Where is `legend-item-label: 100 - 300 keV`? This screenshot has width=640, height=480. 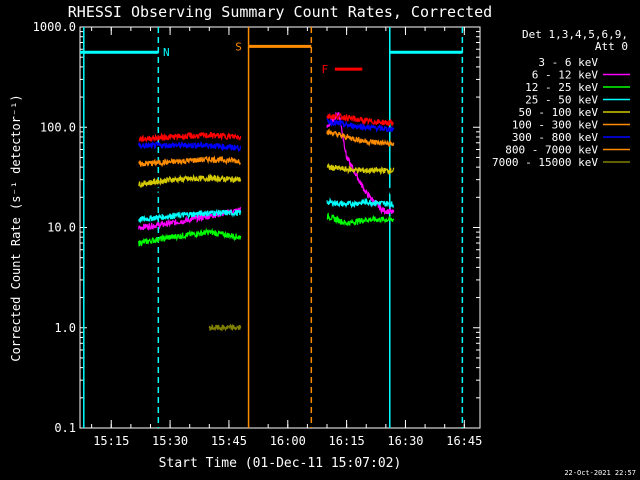 legend-item-label: 100 - 300 keV is located at coordinates (555, 125).